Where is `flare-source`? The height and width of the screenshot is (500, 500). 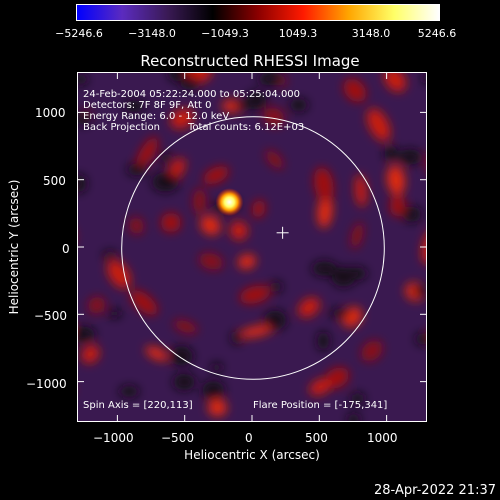
flare-source is located at coordinates (229, 202).